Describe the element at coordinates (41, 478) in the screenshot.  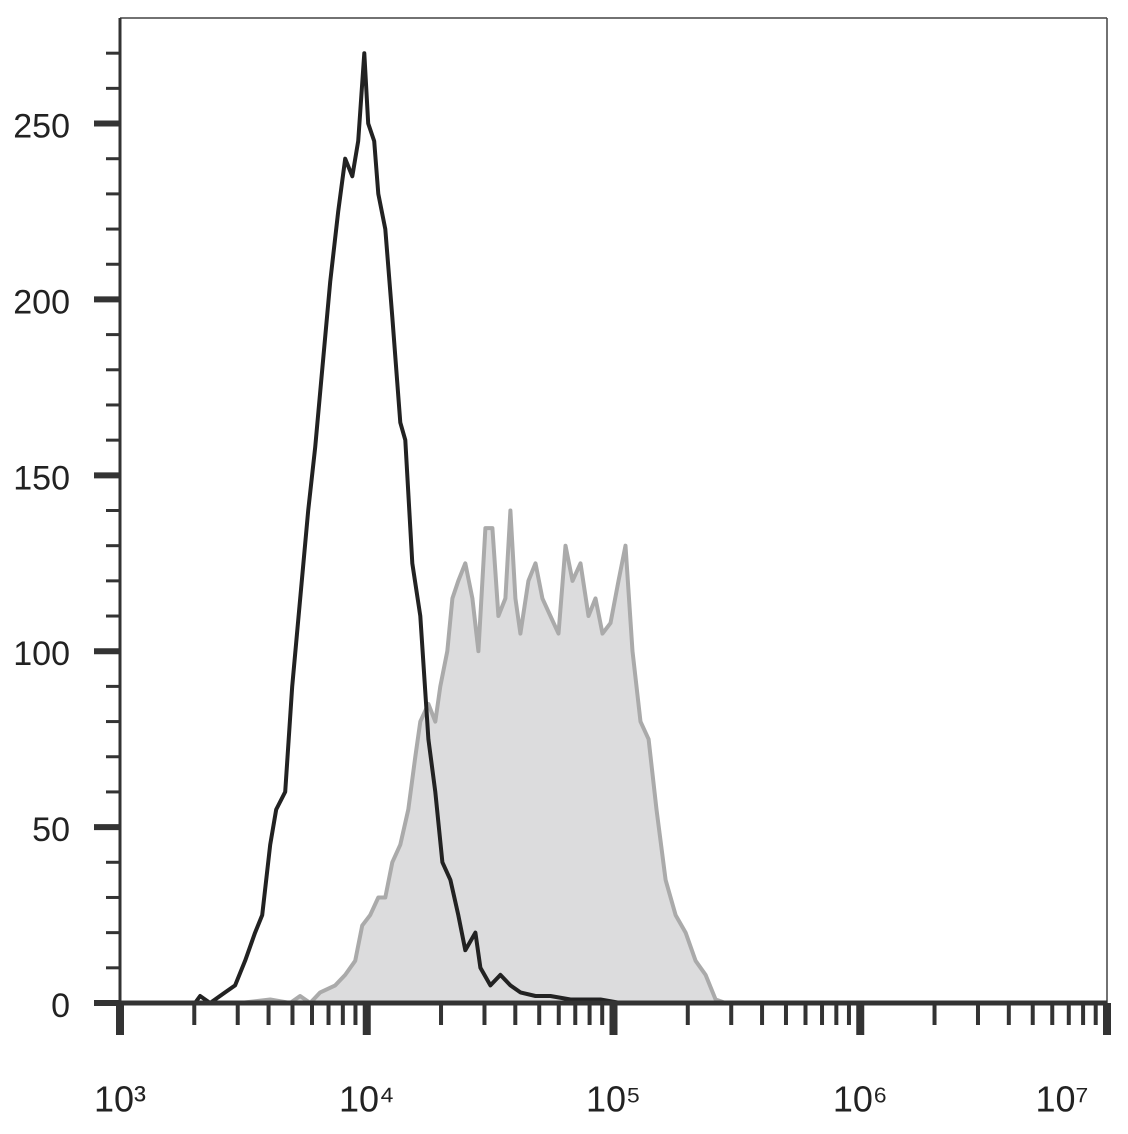
I see `y-tick-label: 150` at that location.